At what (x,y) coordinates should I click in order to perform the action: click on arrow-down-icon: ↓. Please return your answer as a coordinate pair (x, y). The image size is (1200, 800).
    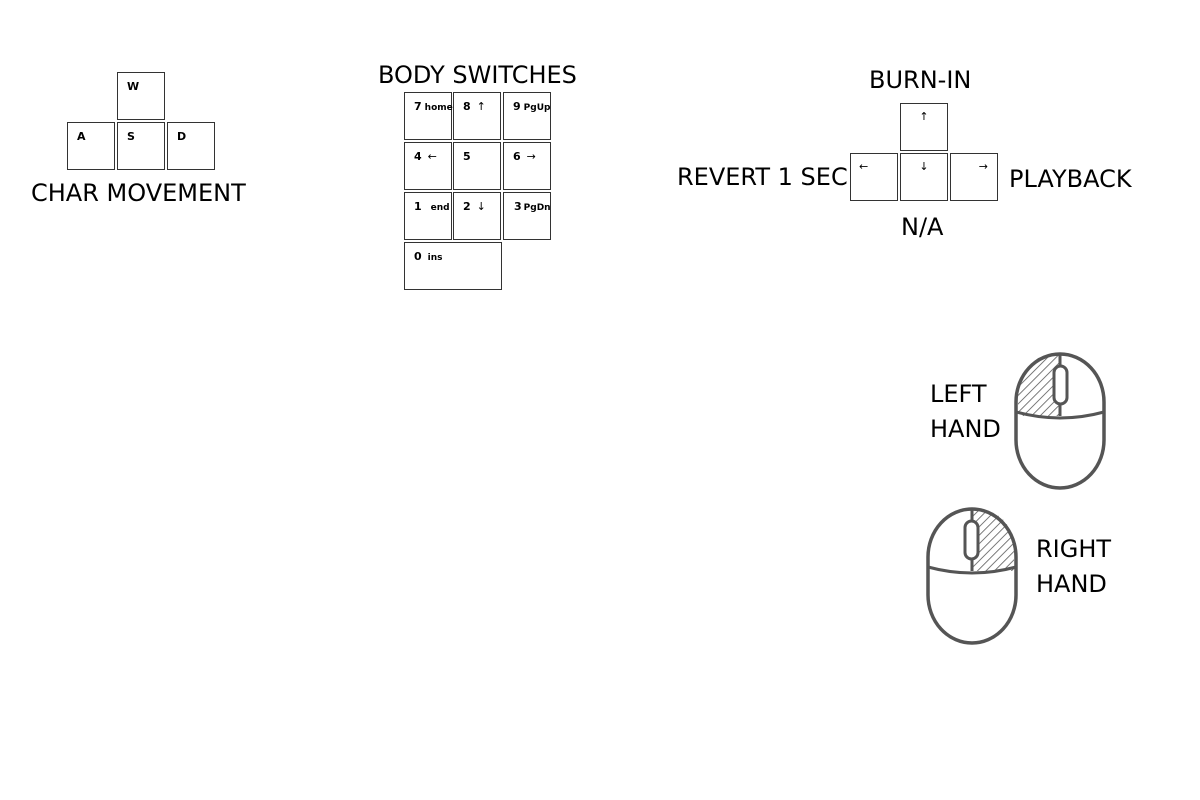
    Looking at the image, I should click on (924, 166).